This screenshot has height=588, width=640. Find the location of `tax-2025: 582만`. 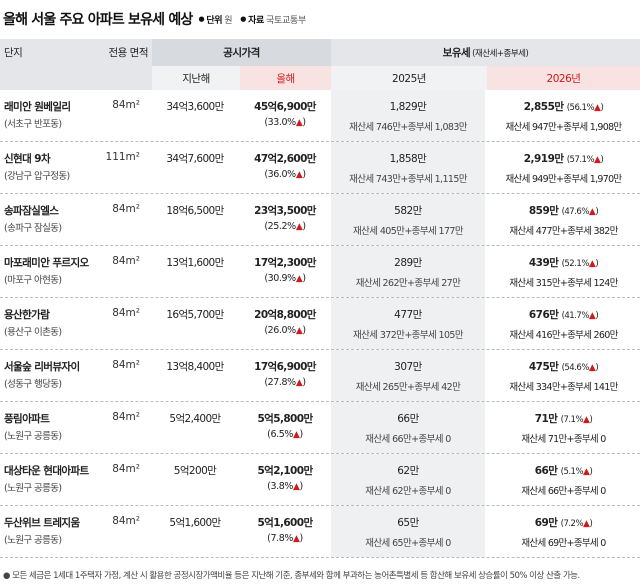

tax-2025: 582만 is located at coordinates (408, 211).